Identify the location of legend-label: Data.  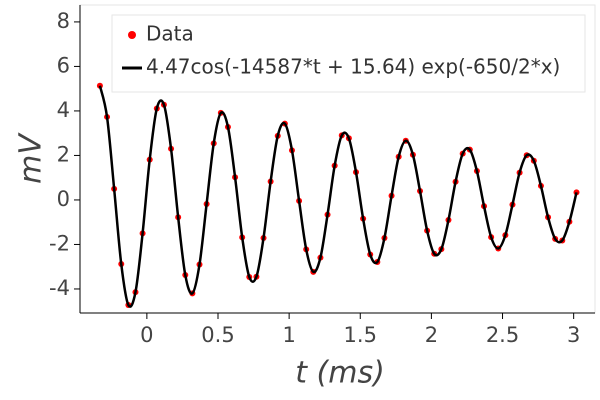
(170, 34).